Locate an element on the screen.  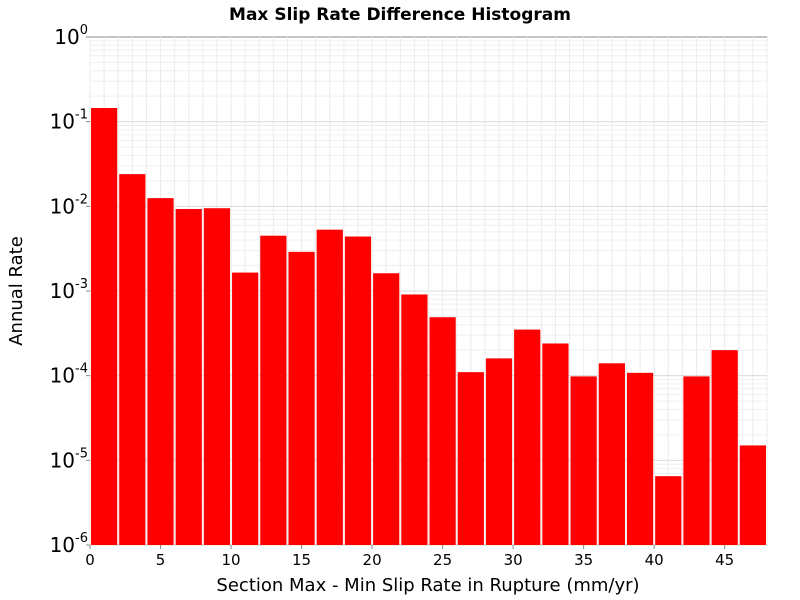
x-tick-label: 45 is located at coordinates (724, 560).